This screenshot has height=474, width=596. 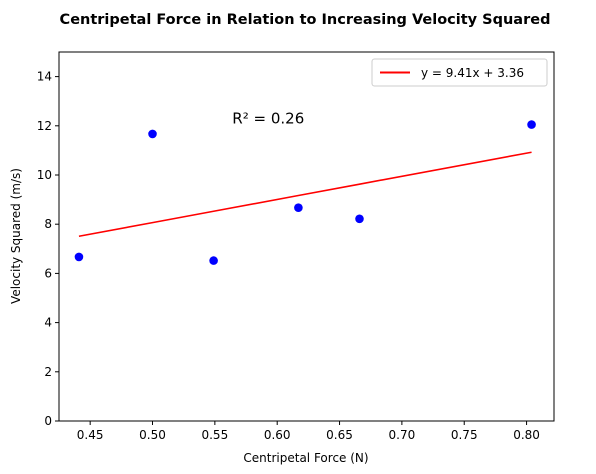 What do you see at coordinates (152, 435) in the screenshot?
I see `x-tick-label: 0.50` at bounding box center [152, 435].